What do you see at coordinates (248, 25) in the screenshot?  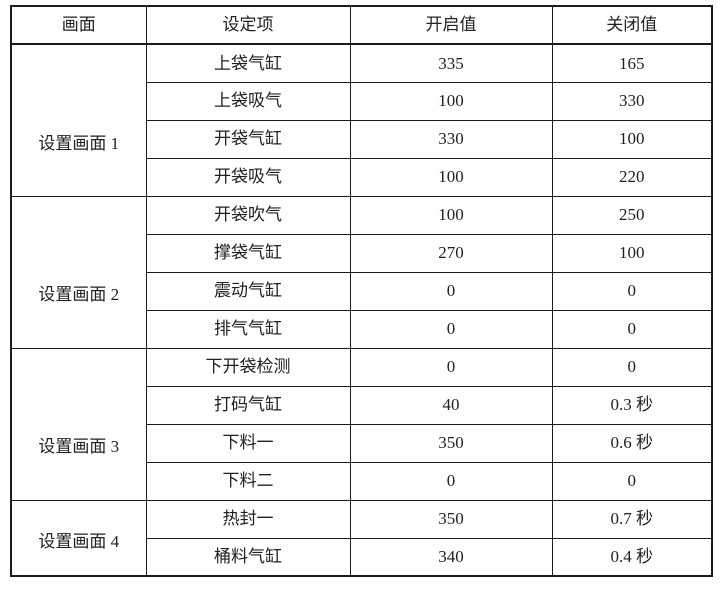 I see `column-header-item: 设定项` at bounding box center [248, 25].